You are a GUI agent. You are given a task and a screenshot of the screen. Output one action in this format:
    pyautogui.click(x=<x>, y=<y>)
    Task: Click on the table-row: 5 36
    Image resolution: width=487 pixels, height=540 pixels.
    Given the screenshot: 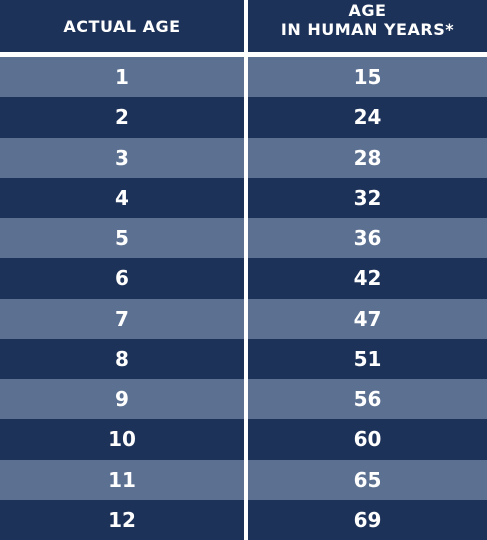 What is the action you would take?
    pyautogui.click(x=243, y=238)
    